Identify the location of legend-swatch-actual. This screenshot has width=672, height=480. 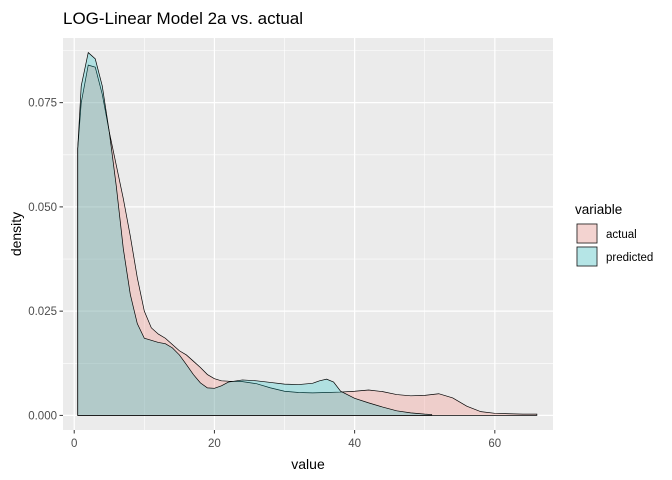
(587, 233).